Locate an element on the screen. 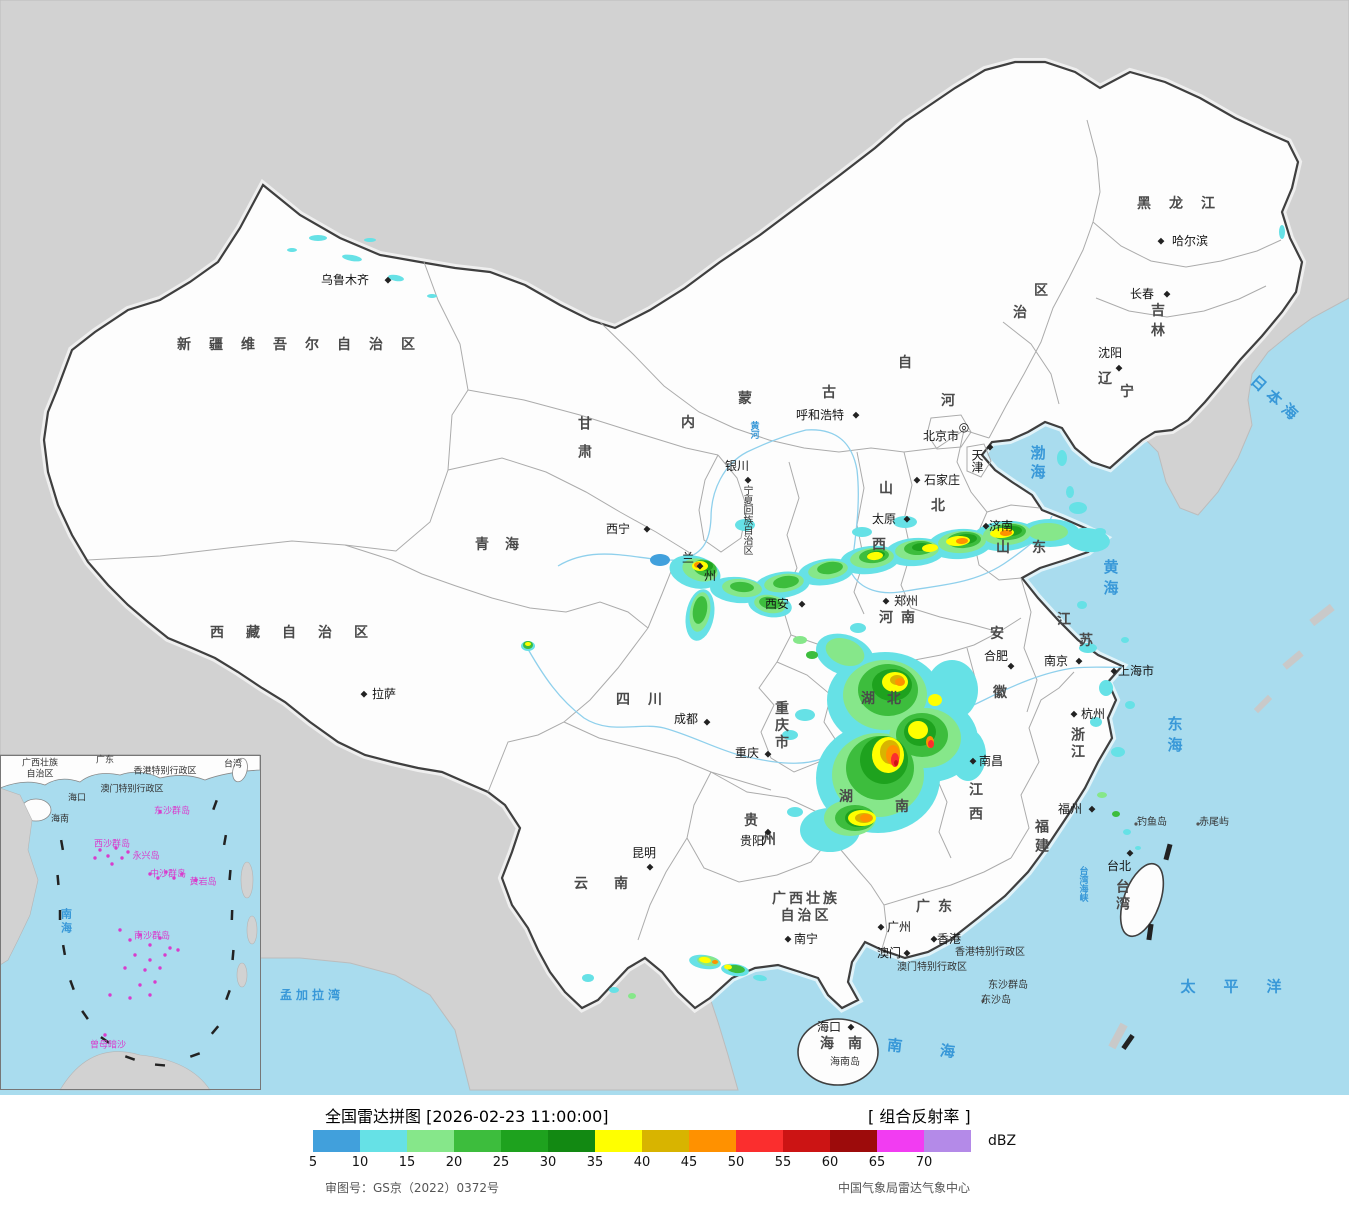 The width and height of the screenshot is (1349, 1208). dbz-unit-label: dBZ is located at coordinates (1002, 1141).